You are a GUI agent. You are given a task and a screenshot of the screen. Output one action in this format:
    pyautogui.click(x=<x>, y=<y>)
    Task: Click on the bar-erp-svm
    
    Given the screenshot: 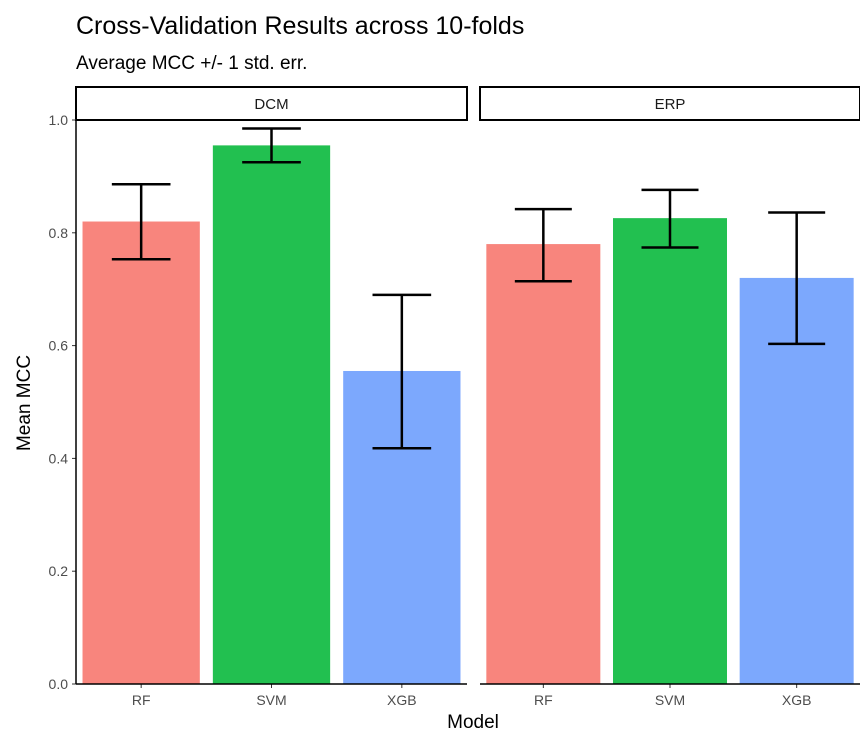 What is the action you would take?
    pyautogui.click(x=670, y=451)
    